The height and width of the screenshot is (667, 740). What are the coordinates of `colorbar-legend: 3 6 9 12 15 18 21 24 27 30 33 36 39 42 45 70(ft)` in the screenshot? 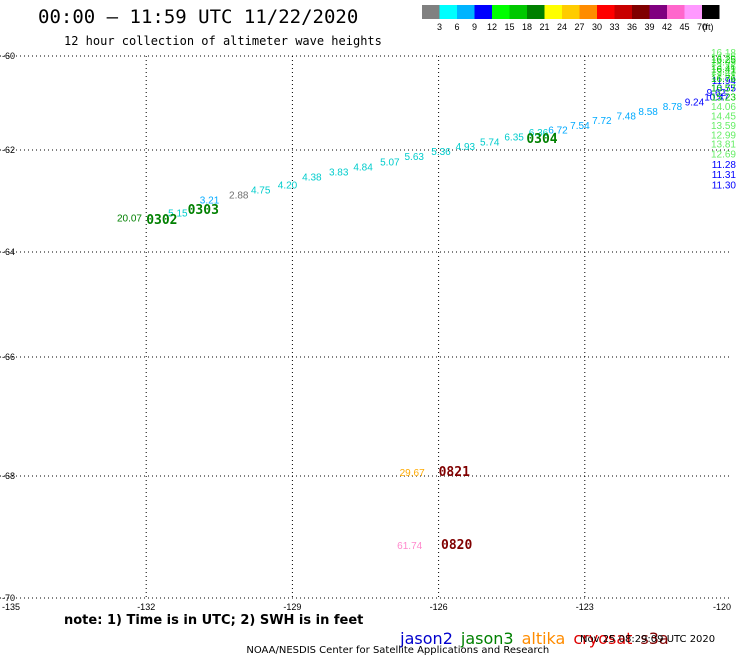 It's located at (571, 18).